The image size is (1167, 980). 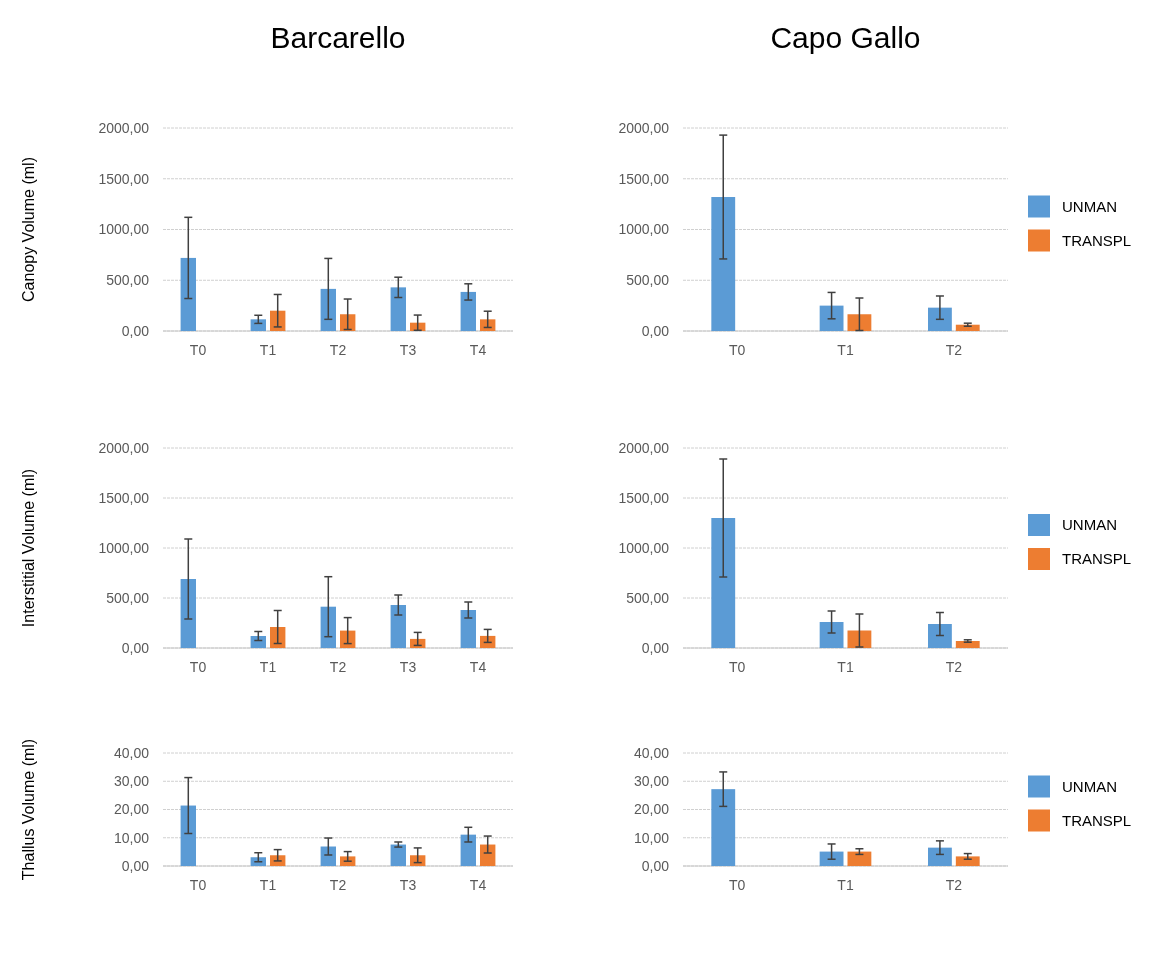 What do you see at coordinates (28, 229) in the screenshot?
I see `y-axis-title: Canopy Volume (ml)` at bounding box center [28, 229].